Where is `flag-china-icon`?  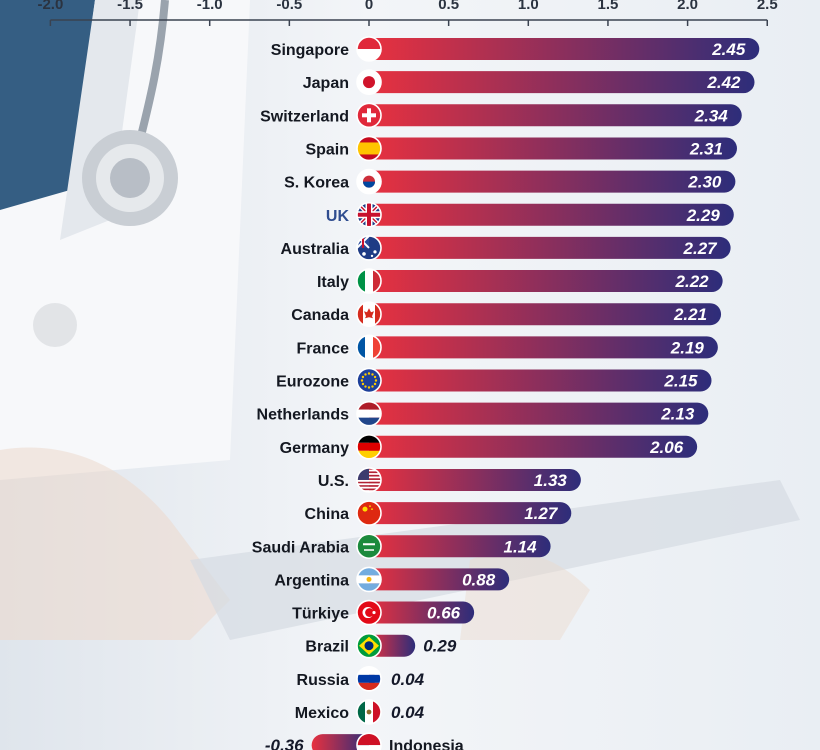 flag-china-icon is located at coordinates (369, 513).